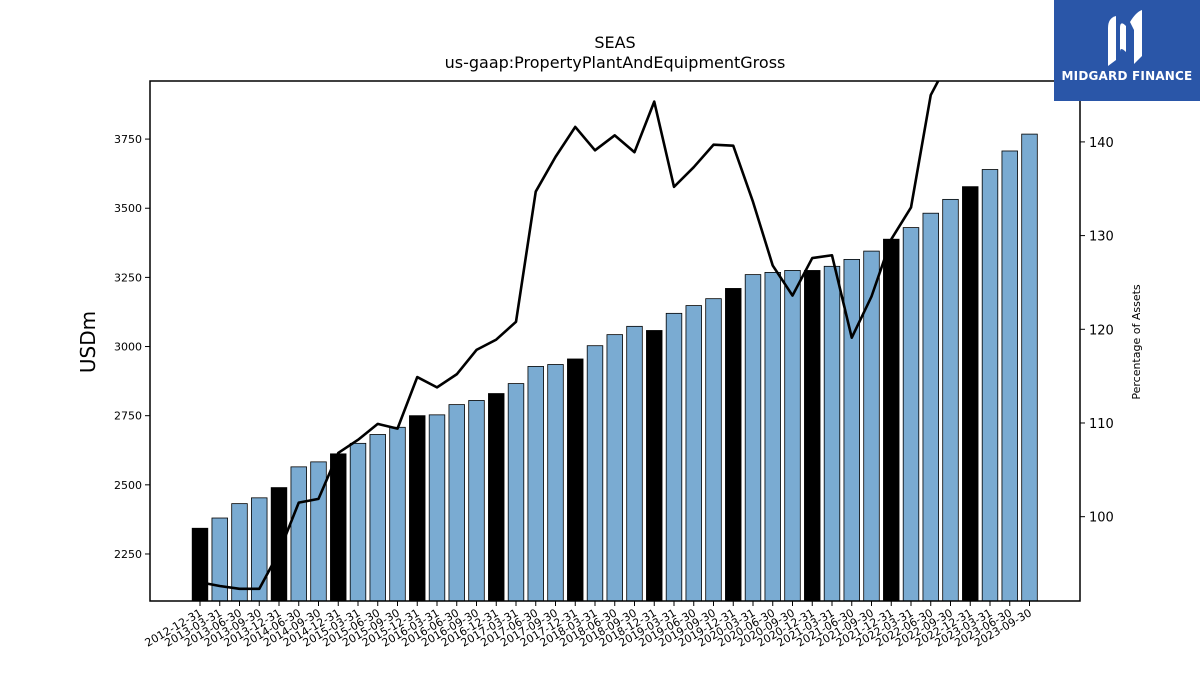 The image size is (1200, 675). What do you see at coordinates (128, 347) in the screenshot?
I see `y-tick-label: 3000` at bounding box center [128, 347].